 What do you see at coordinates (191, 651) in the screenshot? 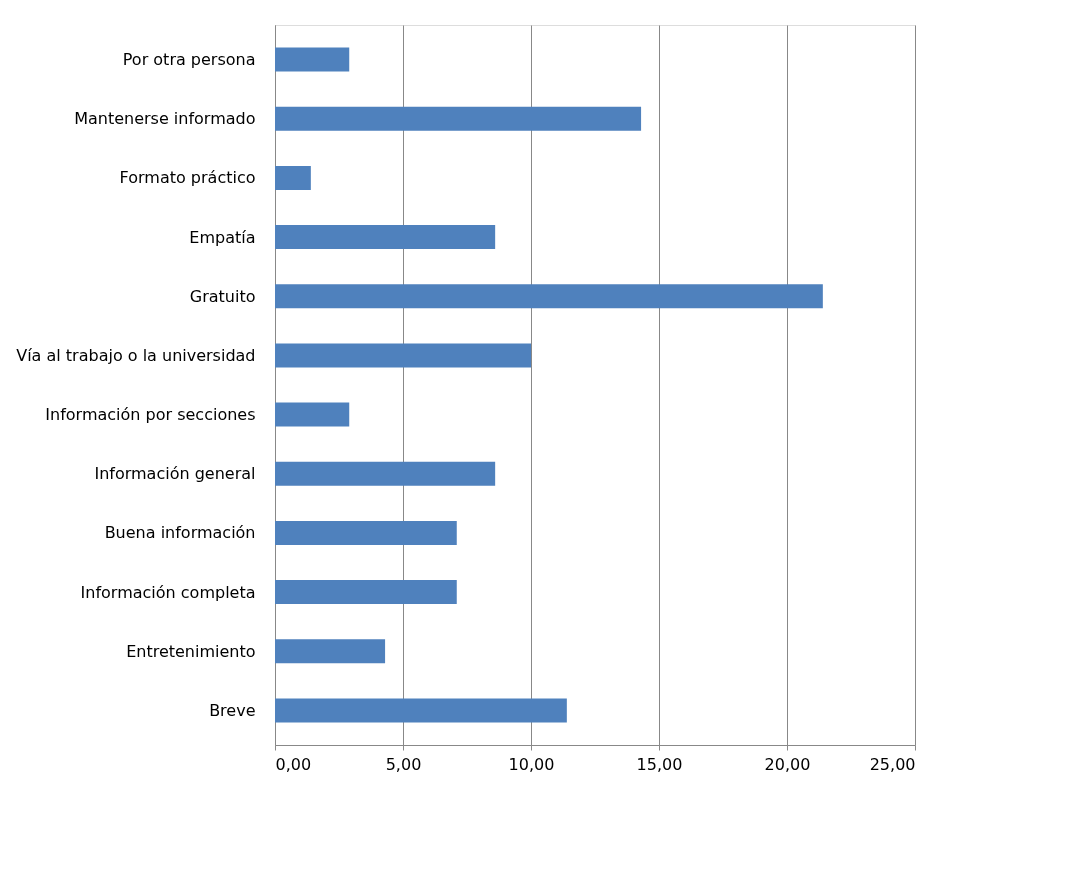
I see `y-tick-label: Entretenimiento` at bounding box center [191, 651].